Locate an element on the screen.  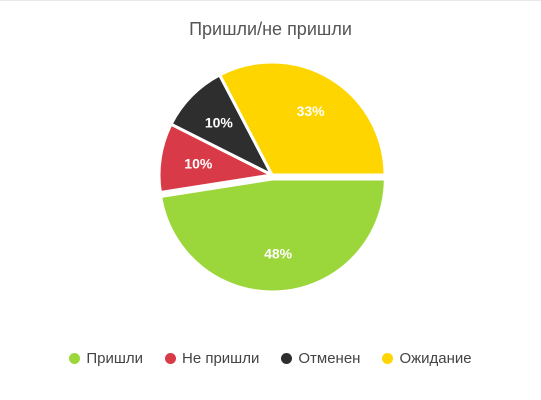
legend-item-2: Отменен is located at coordinates (320, 358).